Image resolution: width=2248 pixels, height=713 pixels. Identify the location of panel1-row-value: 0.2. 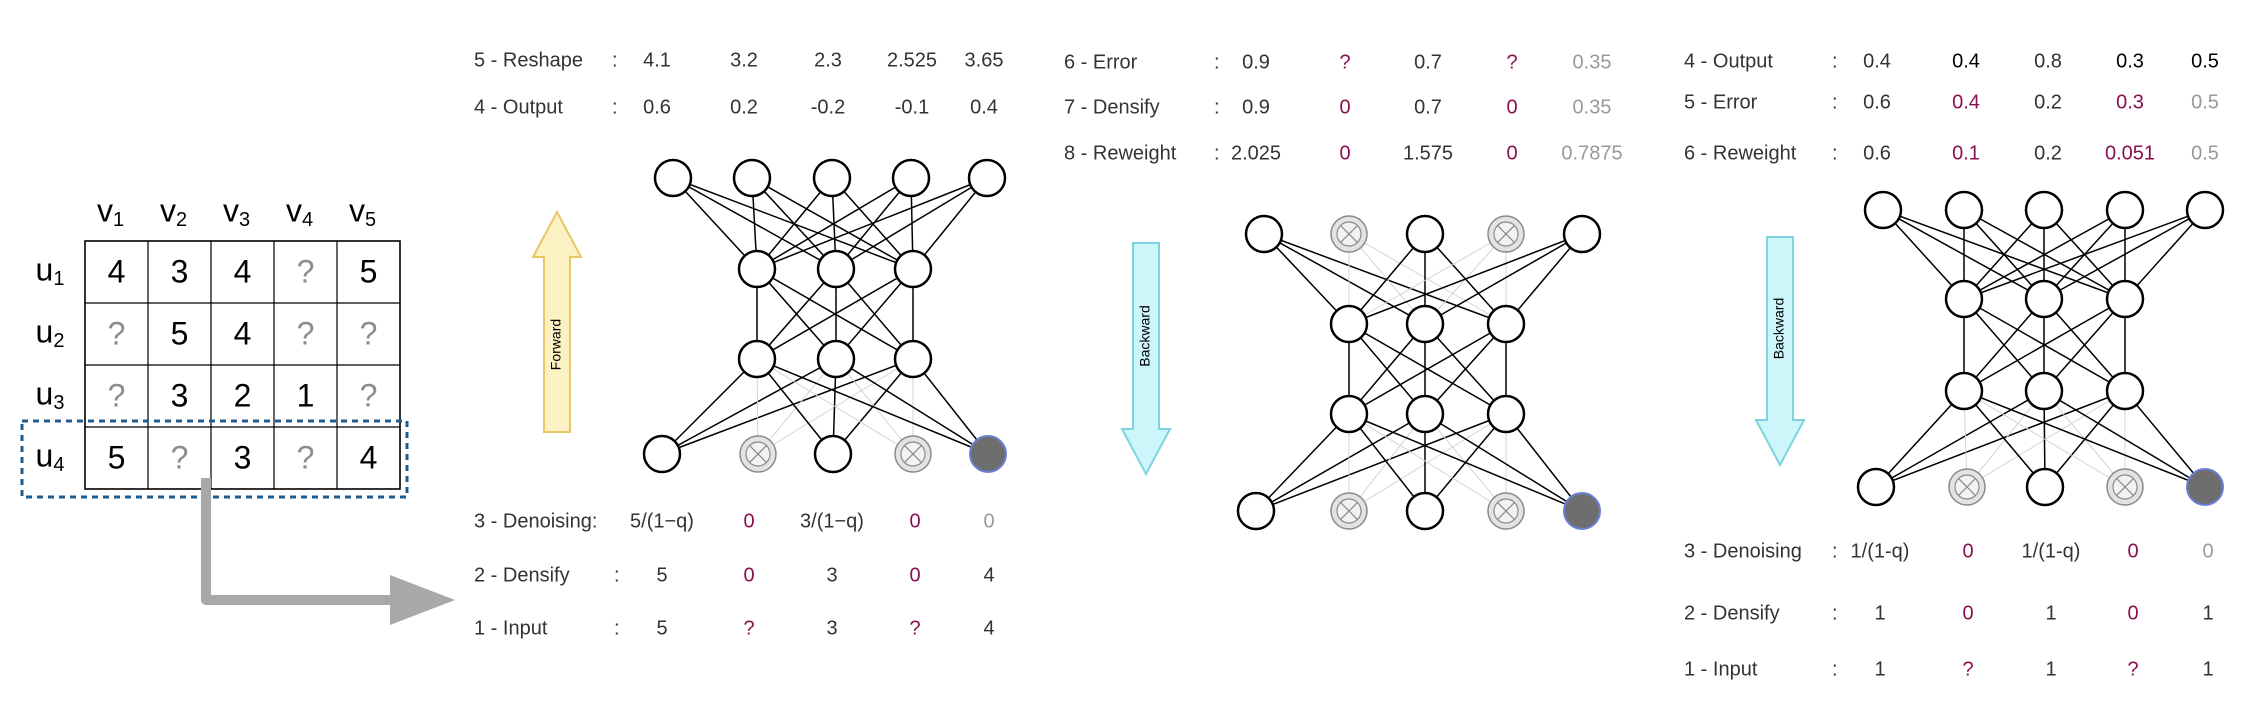
(744, 107).